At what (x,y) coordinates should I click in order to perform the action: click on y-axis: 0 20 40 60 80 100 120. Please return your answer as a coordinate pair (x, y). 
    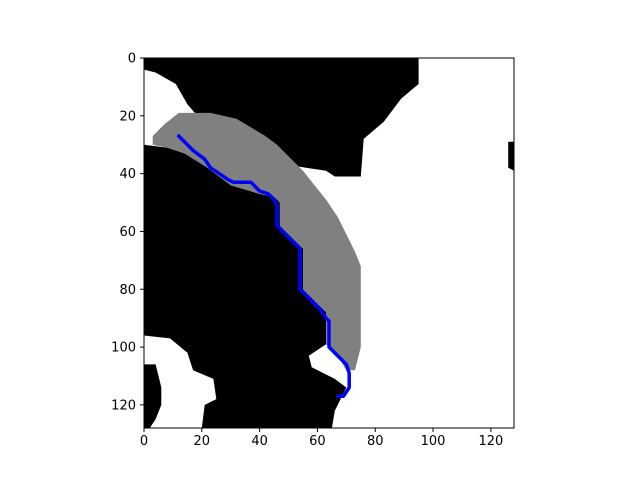
    Looking at the image, I should click on (127, 232).